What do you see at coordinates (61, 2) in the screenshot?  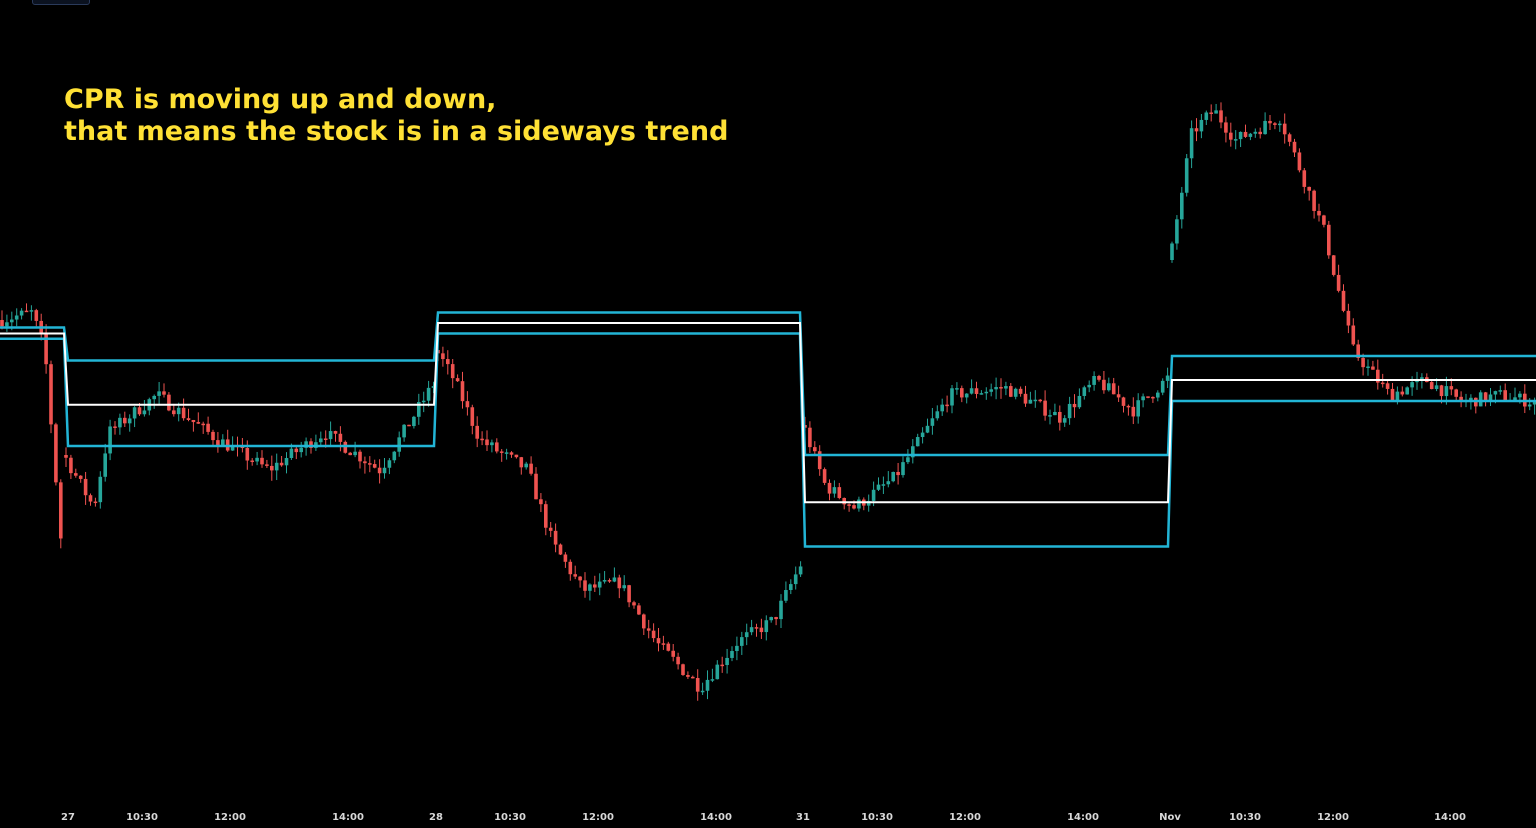 I see `toolbar-button` at bounding box center [61, 2].